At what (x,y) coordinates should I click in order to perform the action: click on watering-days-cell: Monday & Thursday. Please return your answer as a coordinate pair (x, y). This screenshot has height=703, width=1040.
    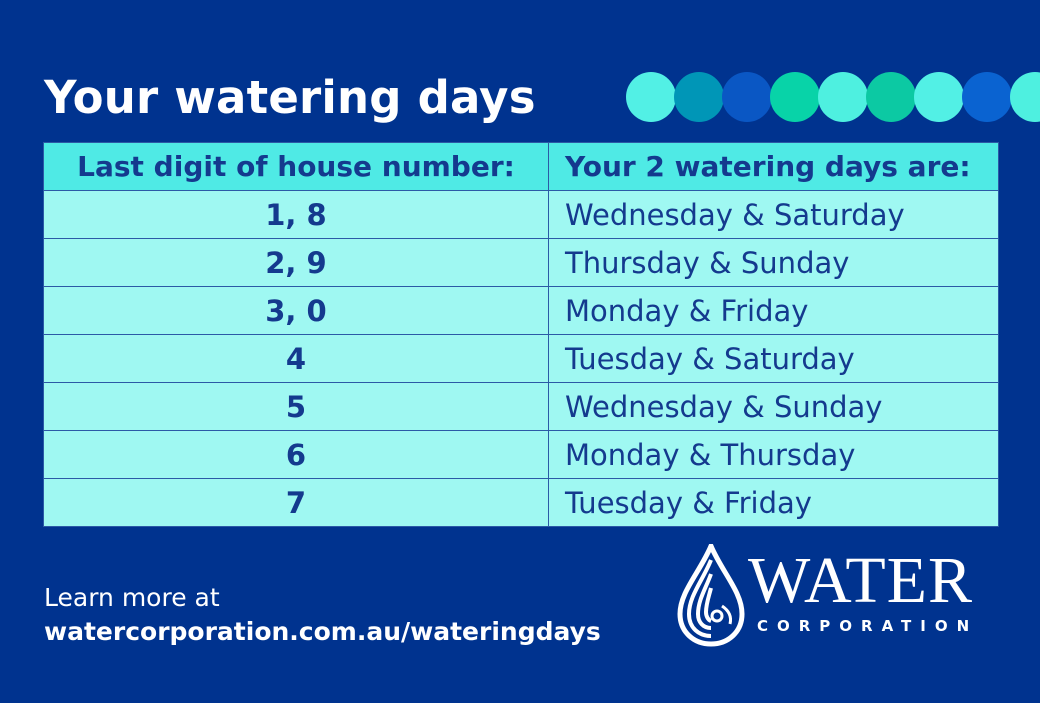
    Looking at the image, I should click on (773, 454).